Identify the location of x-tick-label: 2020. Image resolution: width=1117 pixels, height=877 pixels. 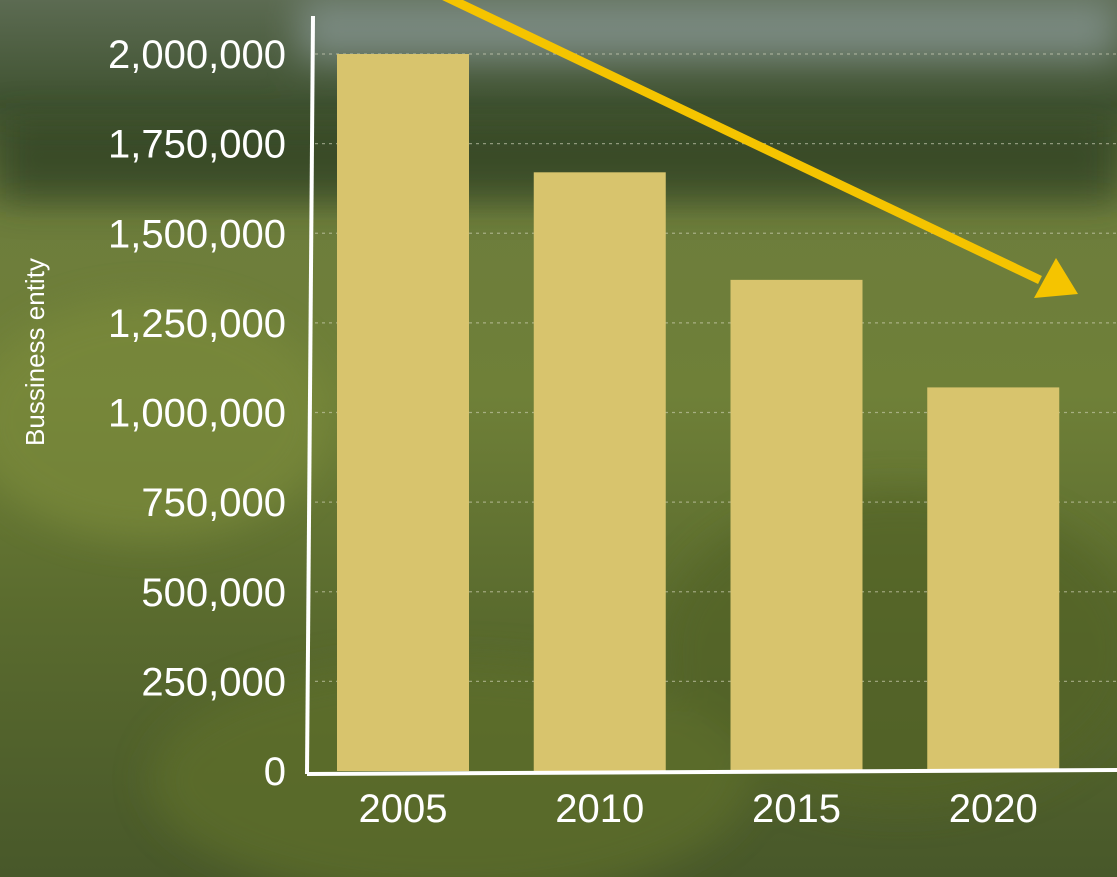
(993, 809).